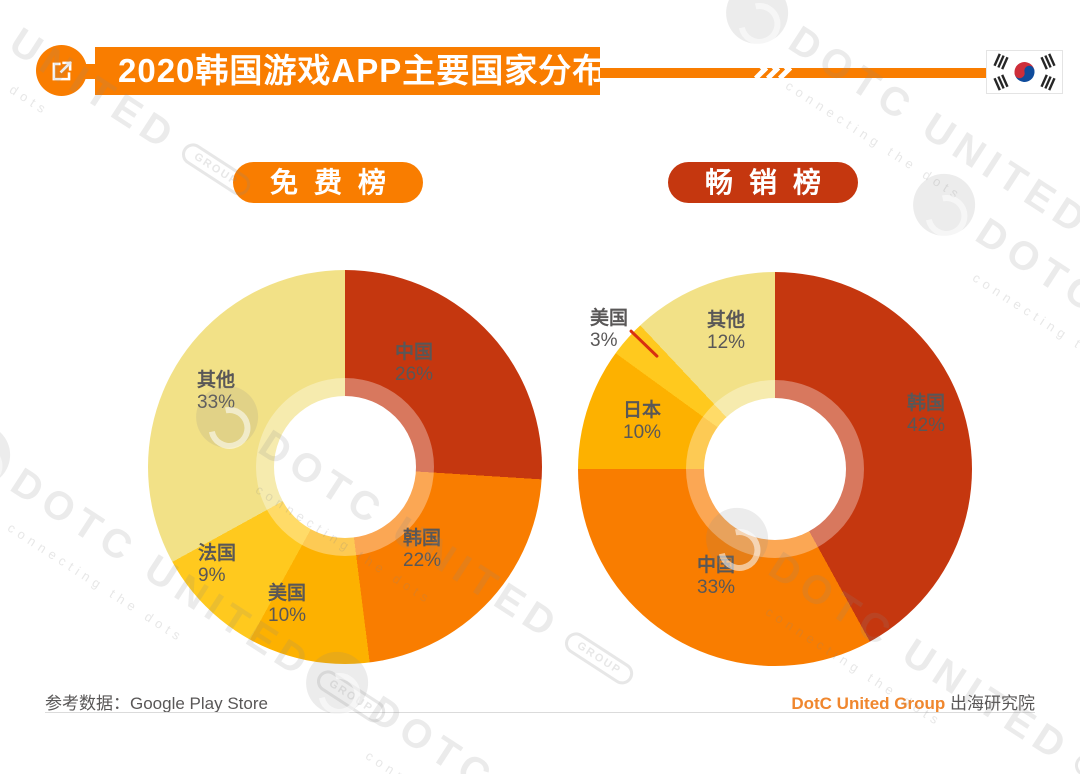  I want to click on banner-connector, so click(89, 71).